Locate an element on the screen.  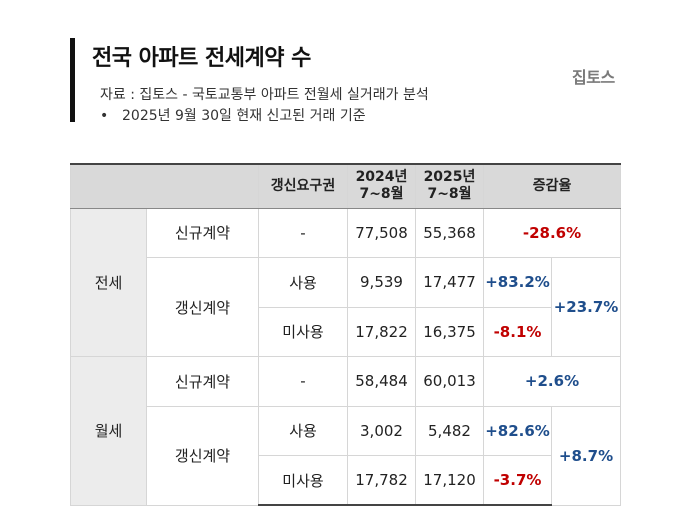
cell-renew-change: +8.7% is located at coordinates (586, 455).